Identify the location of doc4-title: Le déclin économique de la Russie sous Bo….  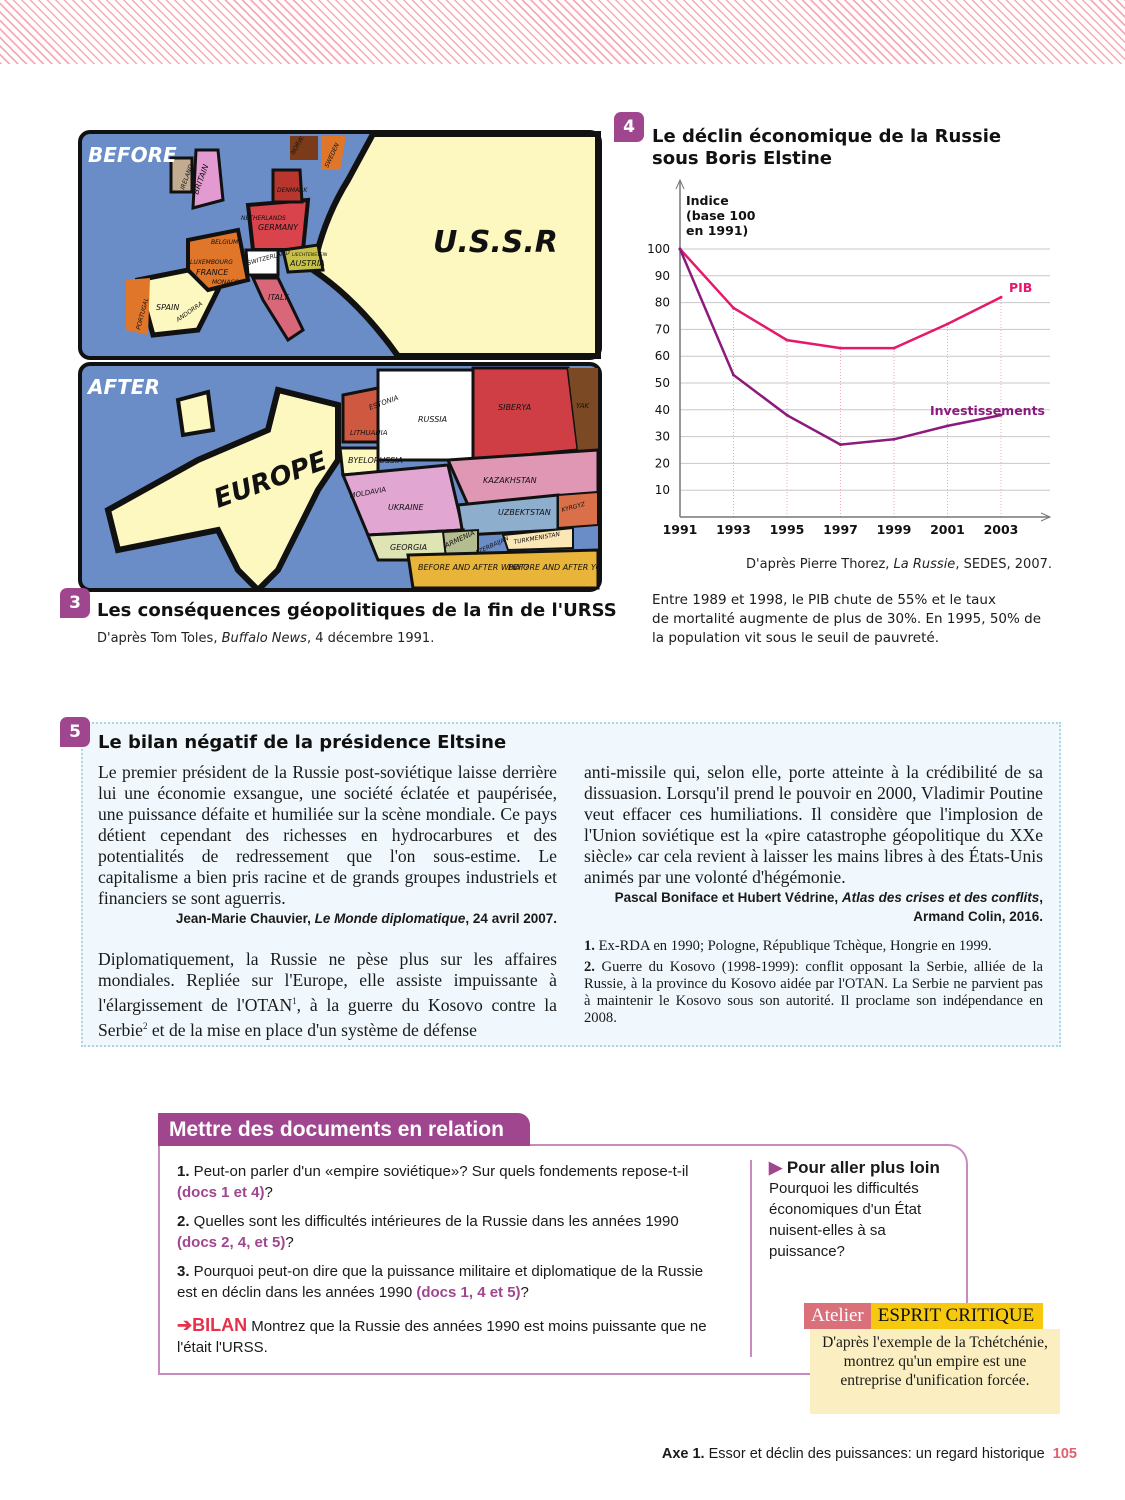
(827, 147).